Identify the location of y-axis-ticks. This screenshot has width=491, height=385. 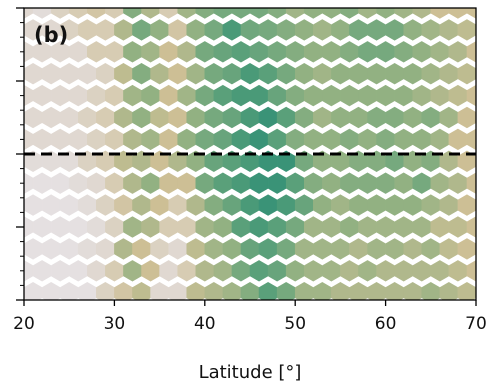
(20, 154).